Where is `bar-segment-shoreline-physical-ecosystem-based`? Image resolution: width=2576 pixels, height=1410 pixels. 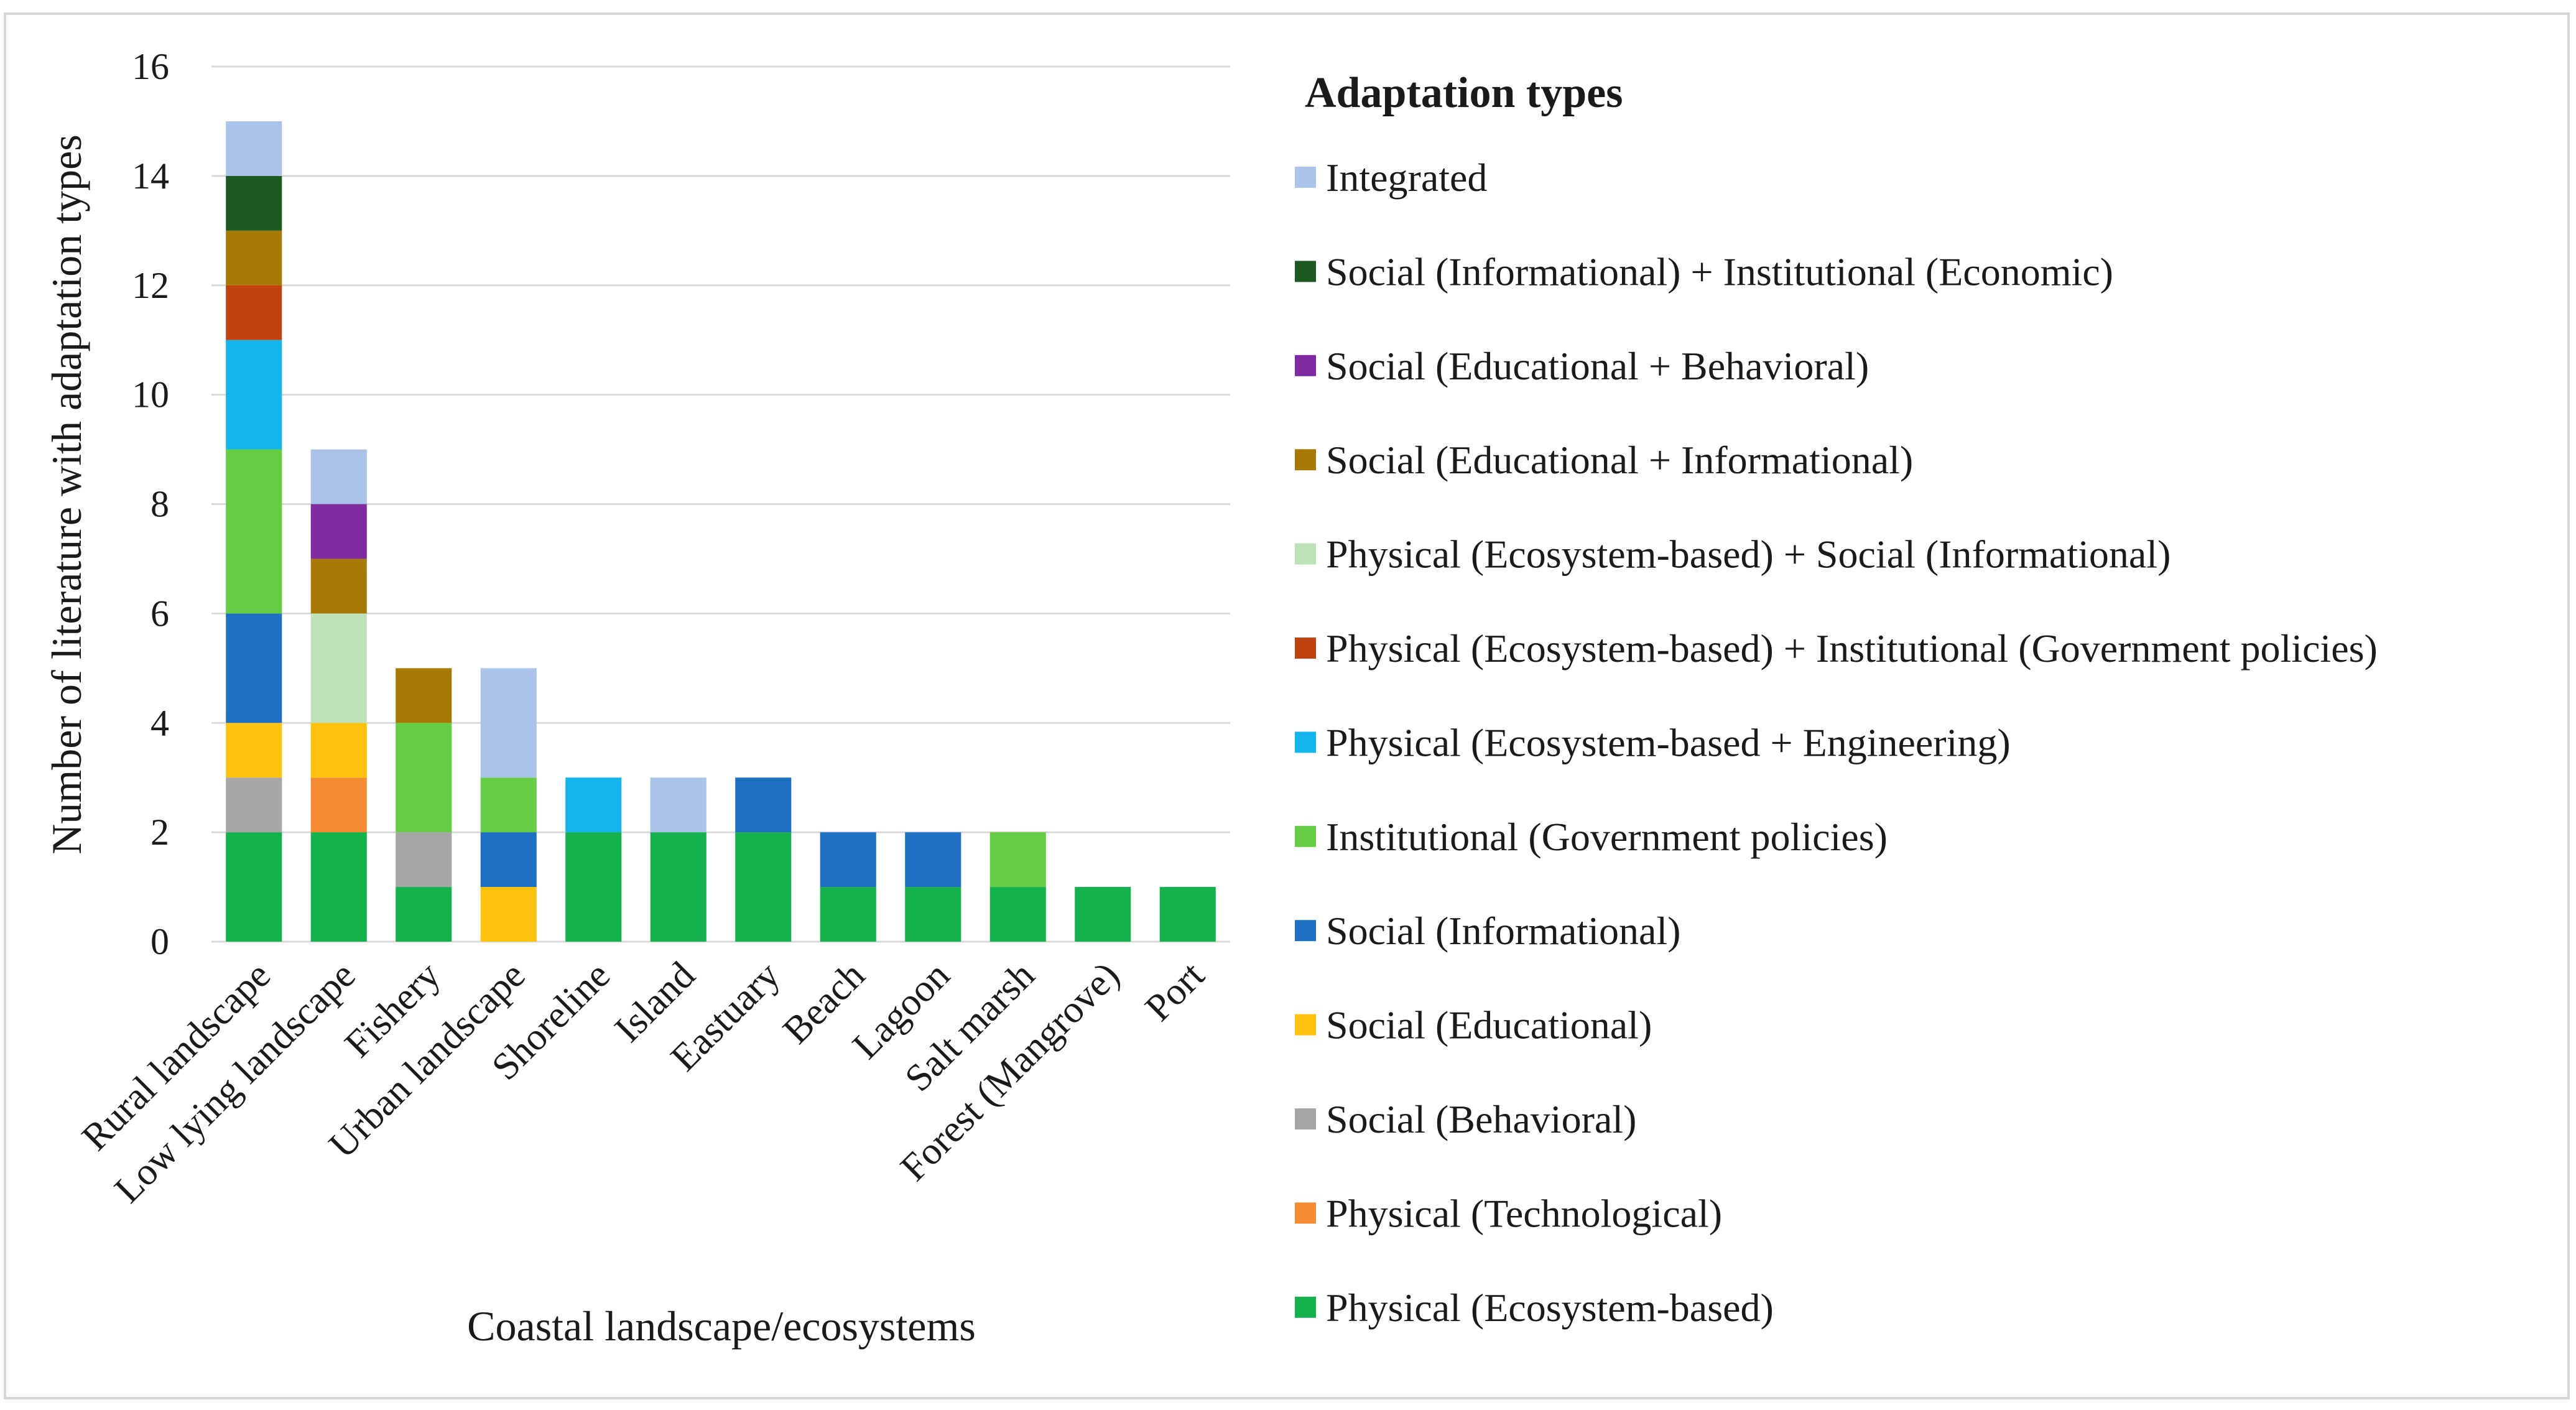
bar-segment-shoreline-physical-ecosystem-based is located at coordinates (594, 887).